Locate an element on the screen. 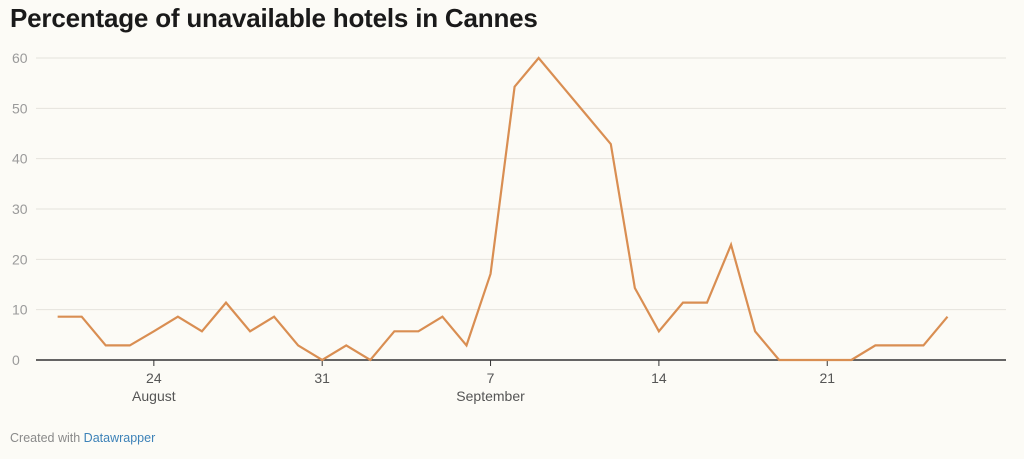 The image size is (1024, 459). y-tick-labels: 0 10 20 30 40 50 60 is located at coordinates (20, 209).